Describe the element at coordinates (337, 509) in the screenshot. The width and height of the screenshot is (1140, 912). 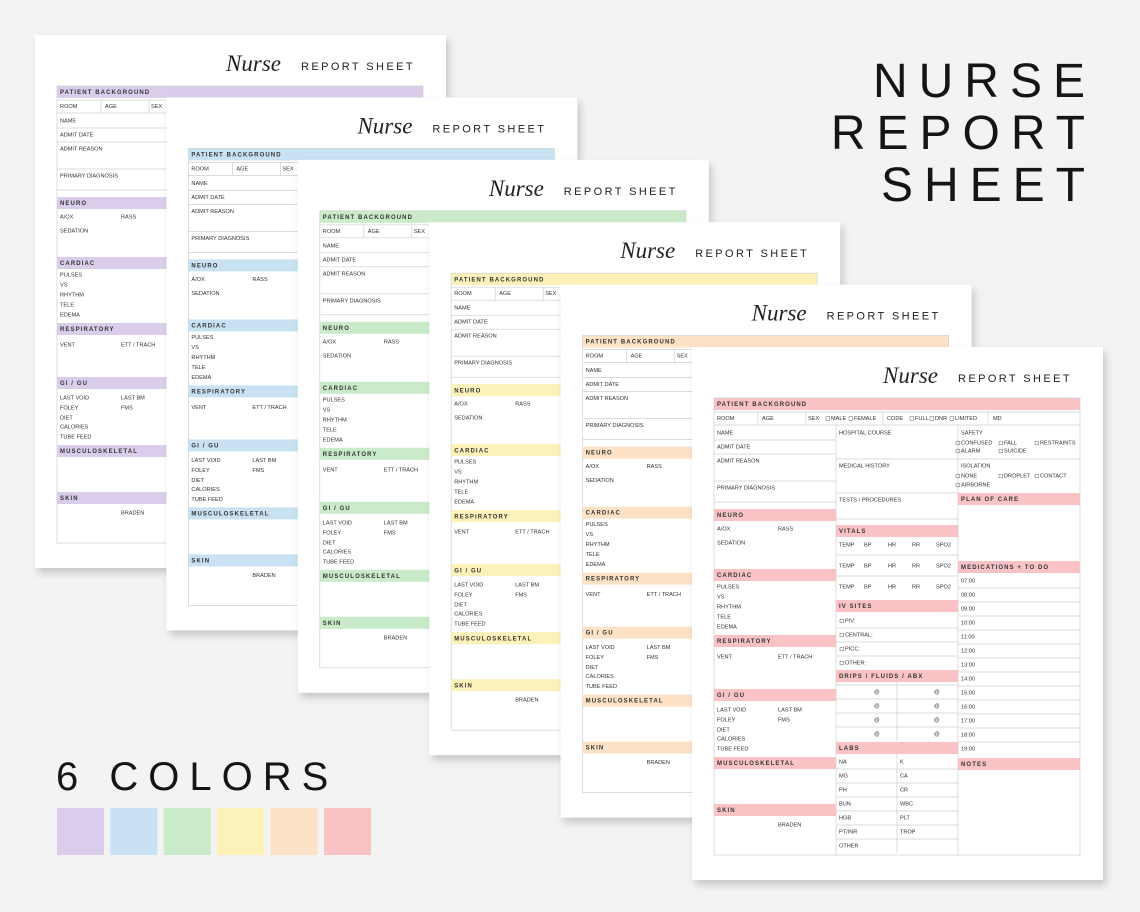
I see `section-header: GI / GU` at that location.